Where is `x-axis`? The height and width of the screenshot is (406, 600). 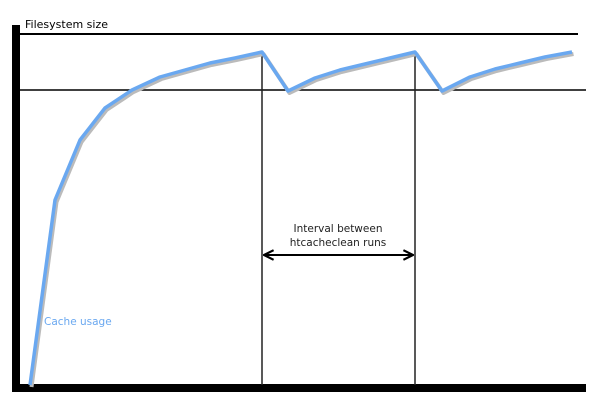
x-axis is located at coordinates (299, 388).